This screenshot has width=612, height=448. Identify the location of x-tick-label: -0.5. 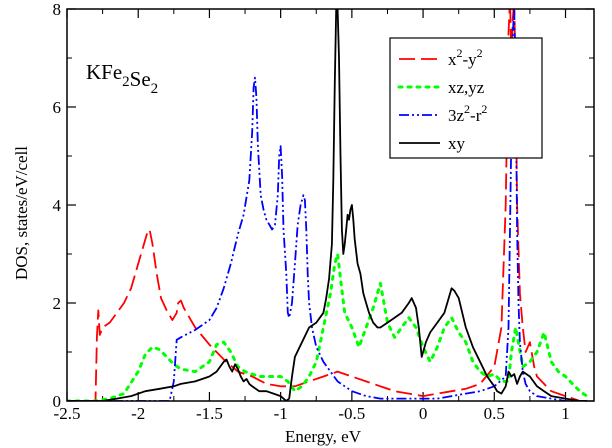
(351, 413).